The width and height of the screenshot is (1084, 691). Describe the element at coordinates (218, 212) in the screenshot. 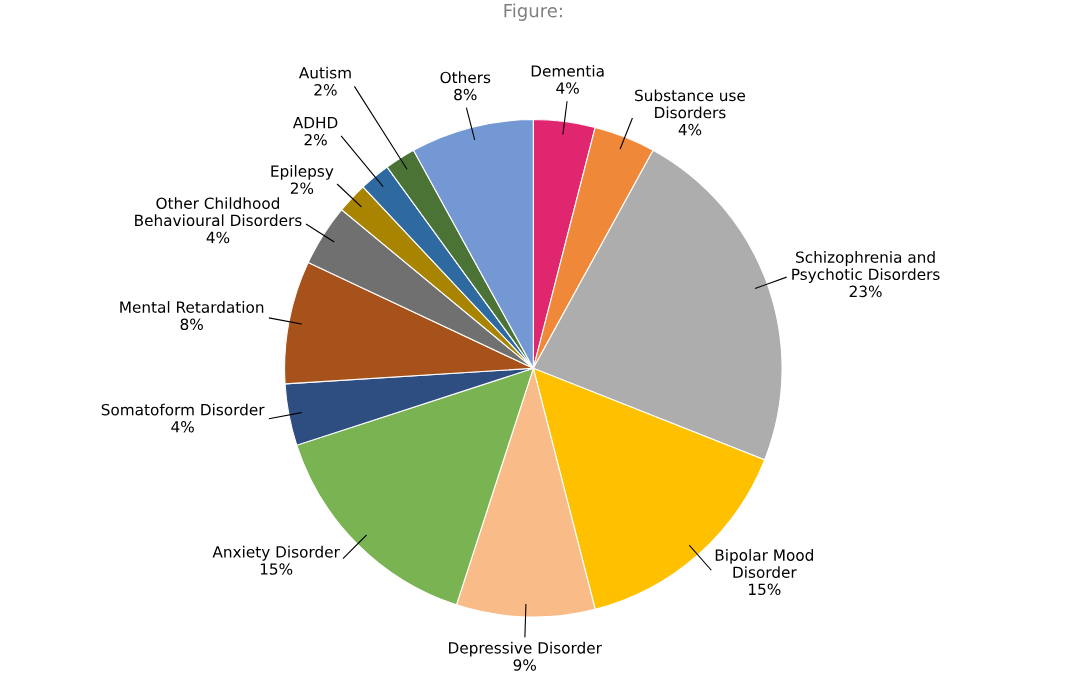

I see `slice-label: Other Childhood Behavioural Disorders` at that location.